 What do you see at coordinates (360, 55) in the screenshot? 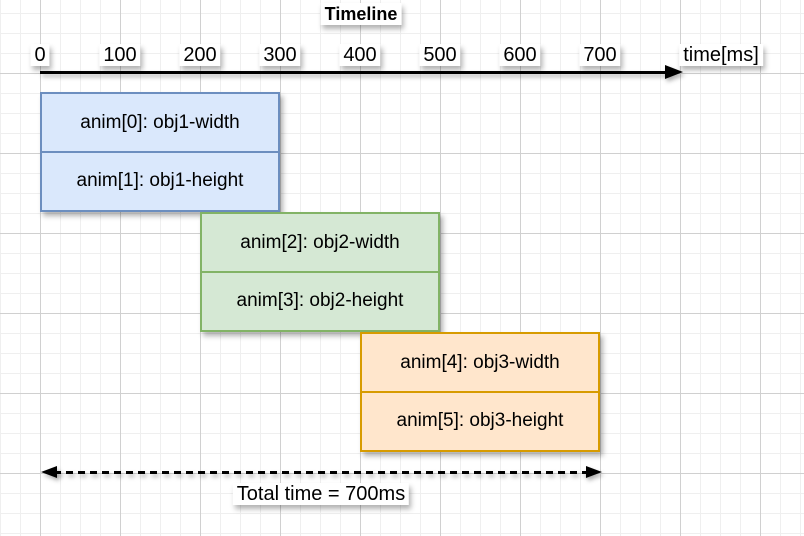
I see `axis-tick-label: 400` at bounding box center [360, 55].